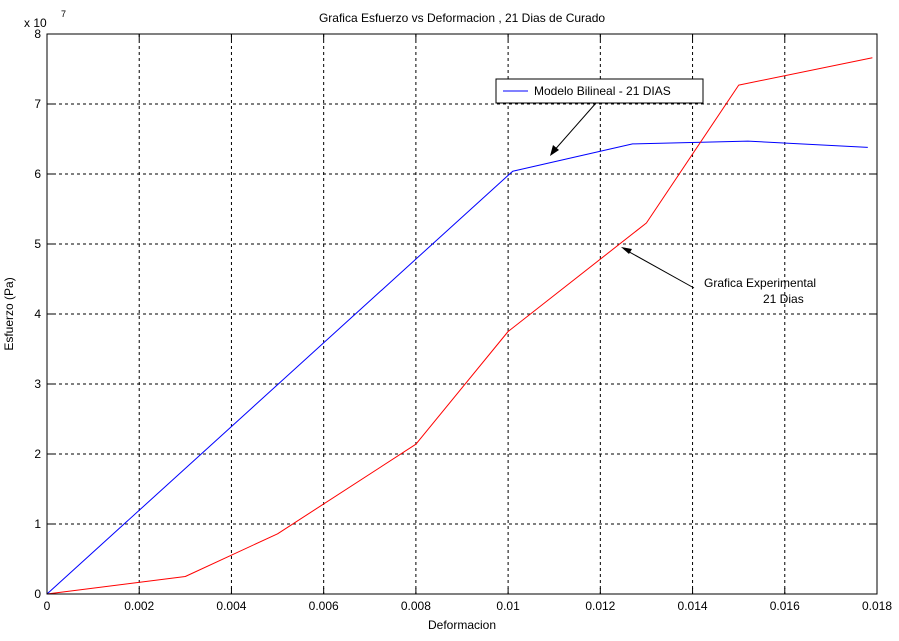  I want to click on x-tick-label: 0.004, so click(231, 606).